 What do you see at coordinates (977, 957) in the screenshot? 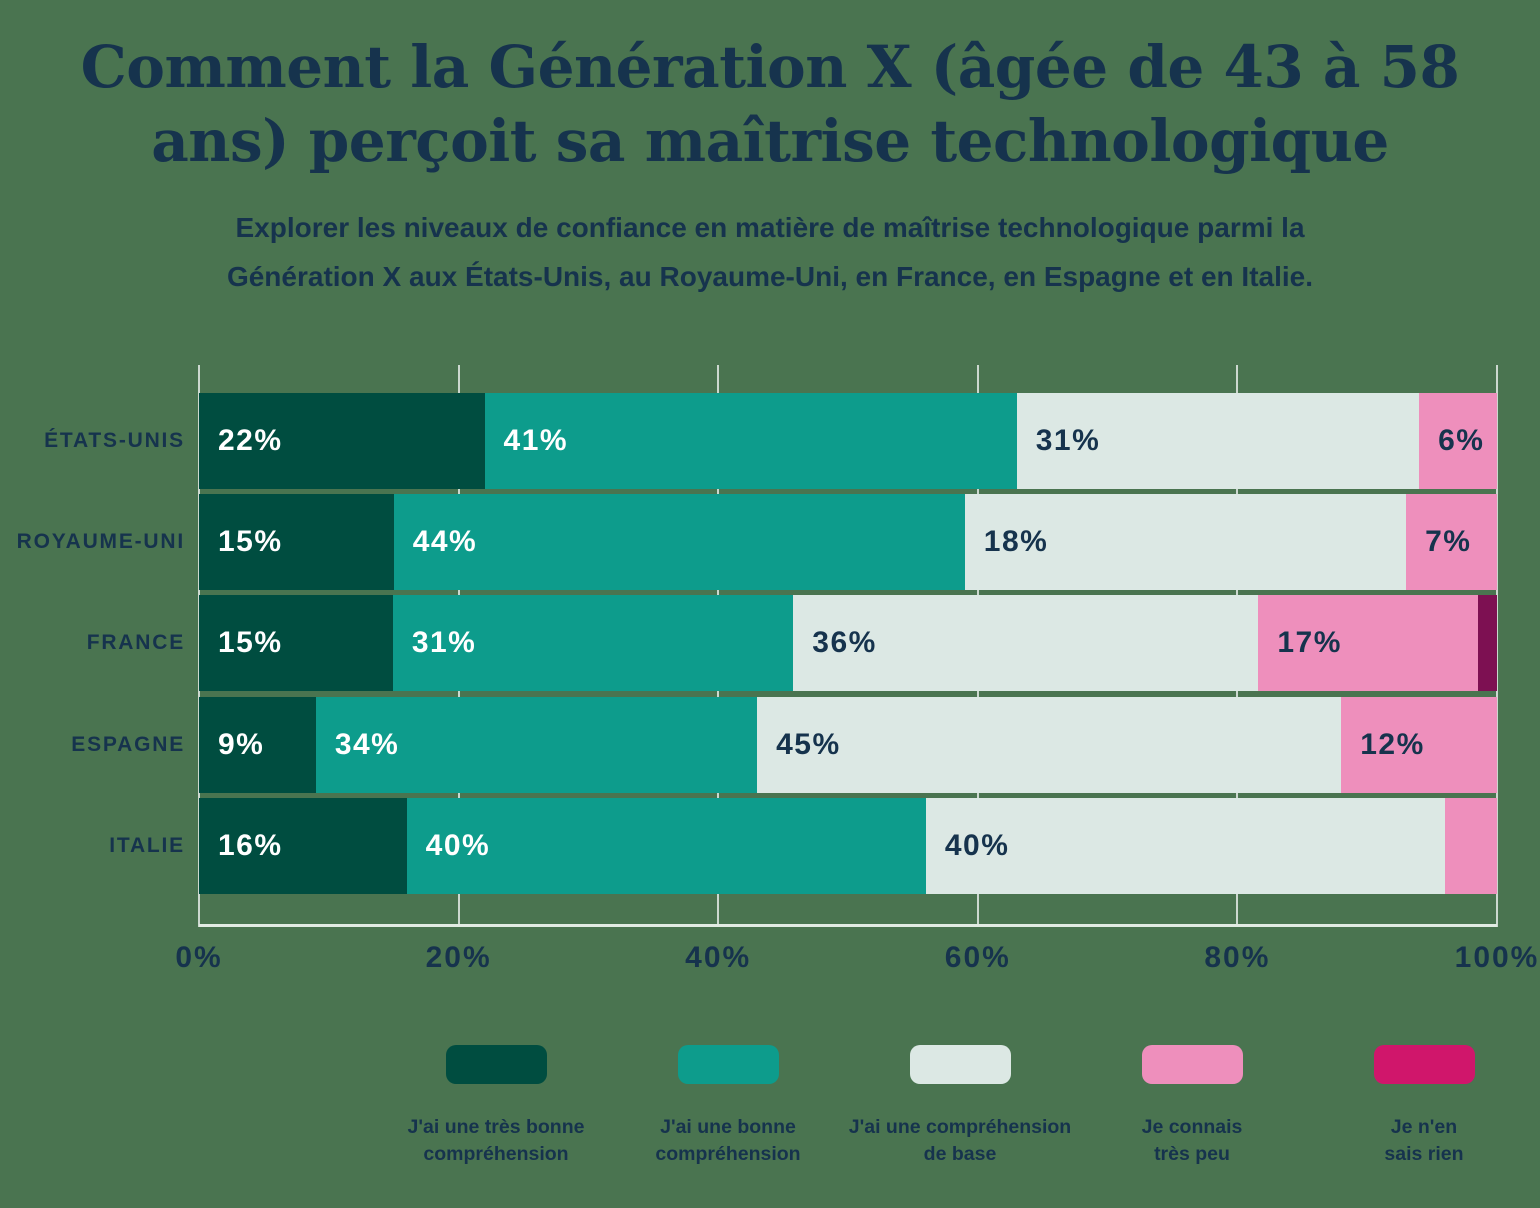
I see `x-tick-label: 60%` at bounding box center [977, 957].